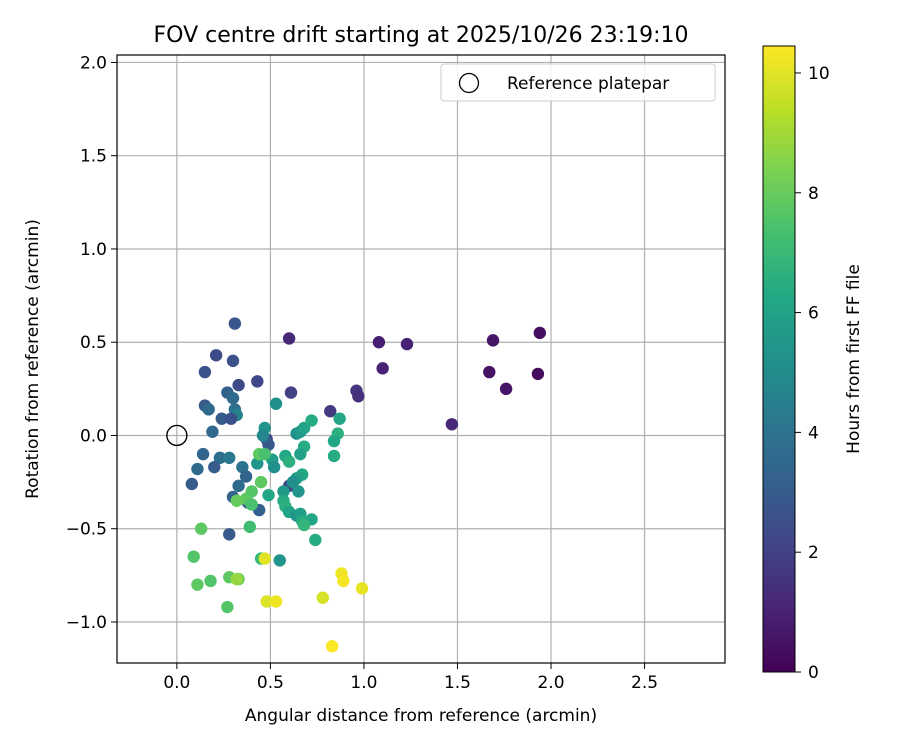 The image size is (900, 750). I want to click on colorbar: 0 2 4 6 8 10 Hours from first FF file, so click(813, 364).